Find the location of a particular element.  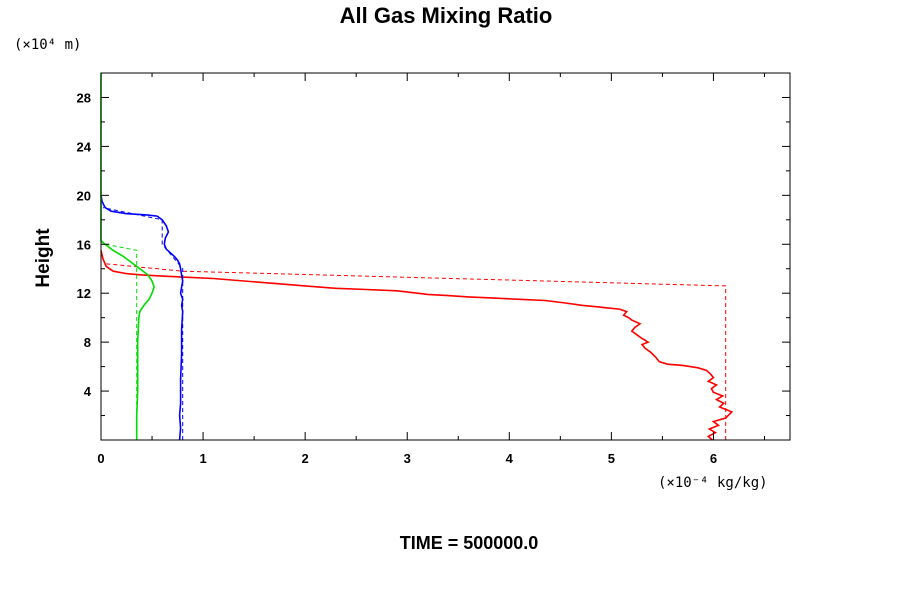

series-line-5-dashed is located at coordinates (119, 340).